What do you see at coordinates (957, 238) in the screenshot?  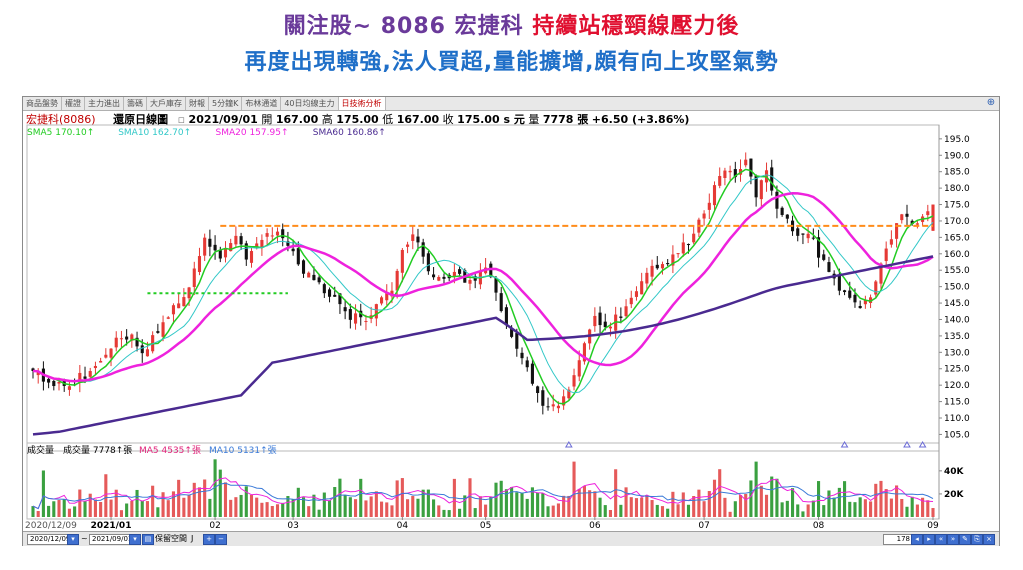 I see `y-tick-label: 165.0` at bounding box center [957, 238].